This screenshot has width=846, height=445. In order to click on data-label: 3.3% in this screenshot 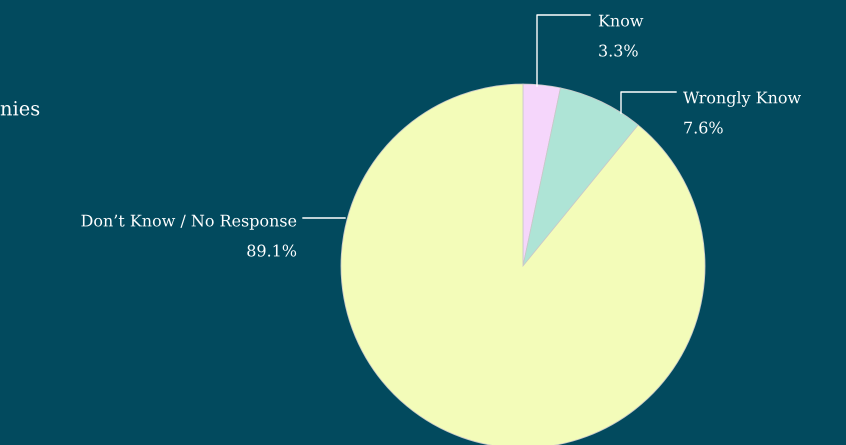, I will do `click(618, 50)`.